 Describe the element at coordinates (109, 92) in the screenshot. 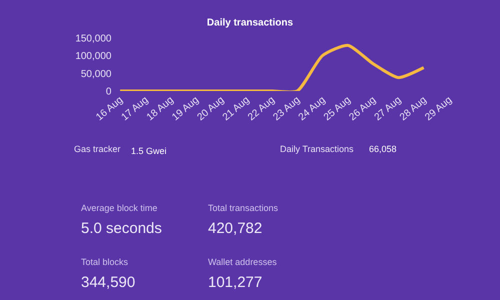

I see `y-tick-label: 0` at that location.